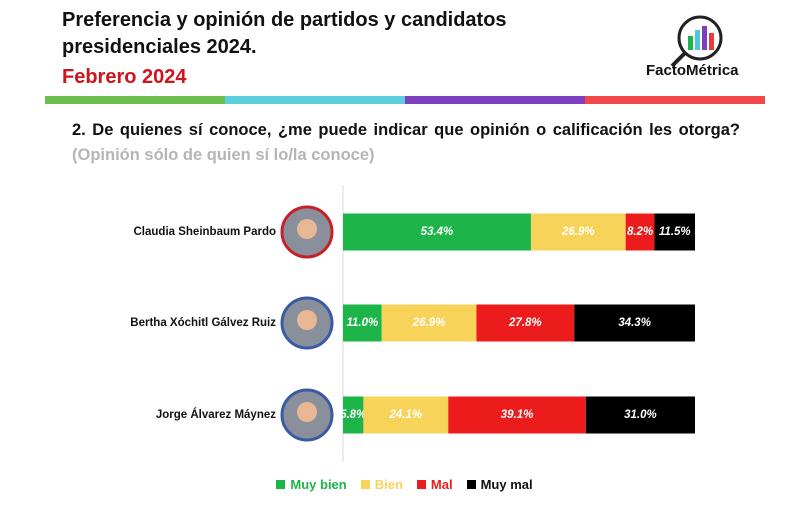  I want to click on value-label: 11.0%, so click(362, 323).